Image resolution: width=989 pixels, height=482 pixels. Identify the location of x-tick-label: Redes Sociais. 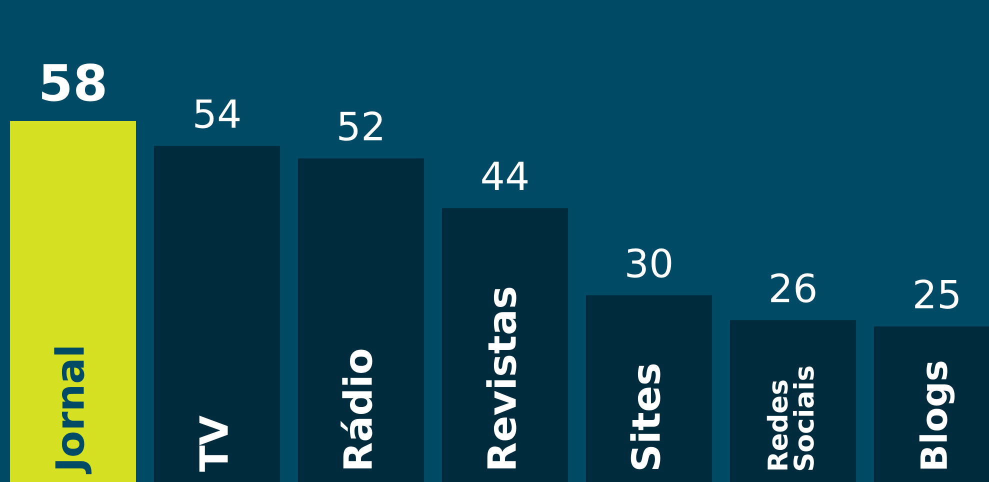
(790, 418).